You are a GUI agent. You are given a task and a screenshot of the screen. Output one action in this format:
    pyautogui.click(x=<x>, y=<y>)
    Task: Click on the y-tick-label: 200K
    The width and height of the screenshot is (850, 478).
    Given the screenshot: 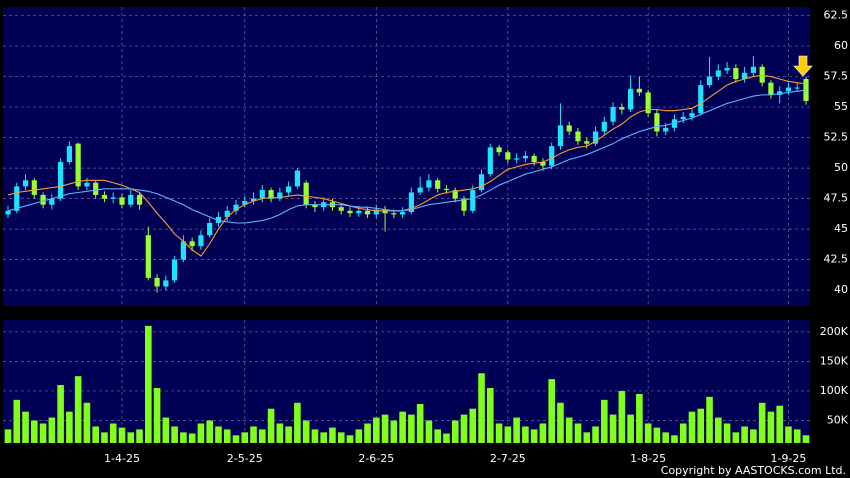 What is the action you would take?
    pyautogui.click(x=834, y=331)
    